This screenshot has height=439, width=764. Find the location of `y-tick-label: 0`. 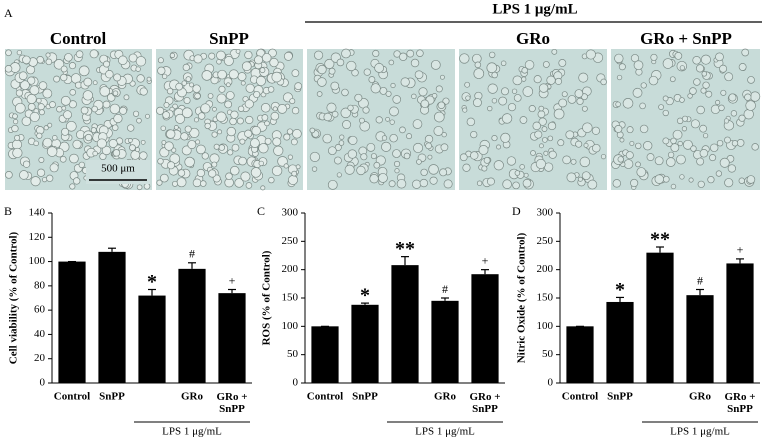

y-tick-label: 0 is located at coordinates (43, 383).